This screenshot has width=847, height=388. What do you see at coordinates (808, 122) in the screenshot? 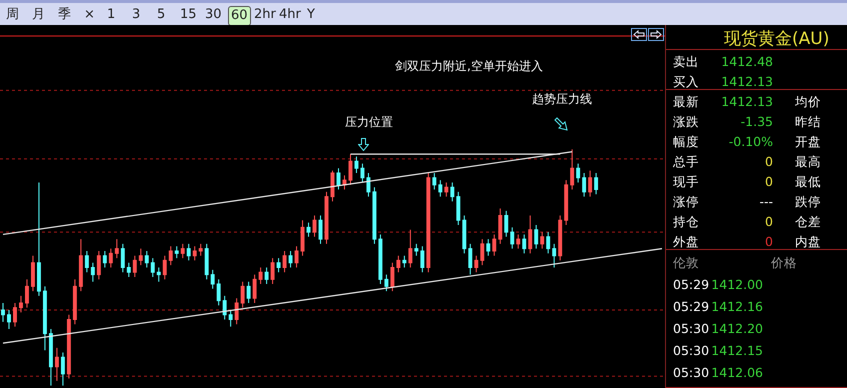
I see `text: 昨结` at bounding box center [808, 122].